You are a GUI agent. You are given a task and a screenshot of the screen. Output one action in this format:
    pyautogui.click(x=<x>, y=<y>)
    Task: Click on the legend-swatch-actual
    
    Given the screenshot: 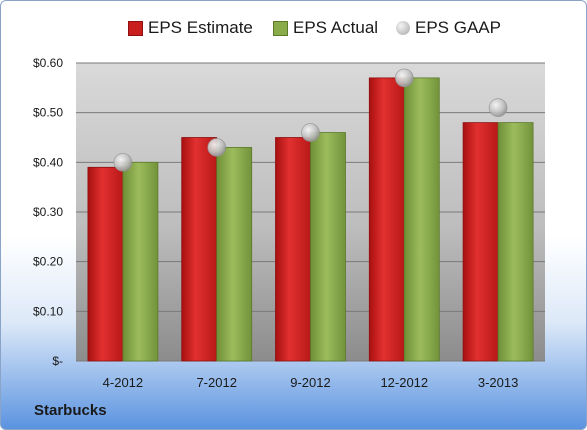 What is the action you would take?
    pyautogui.click(x=280, y=28)
    